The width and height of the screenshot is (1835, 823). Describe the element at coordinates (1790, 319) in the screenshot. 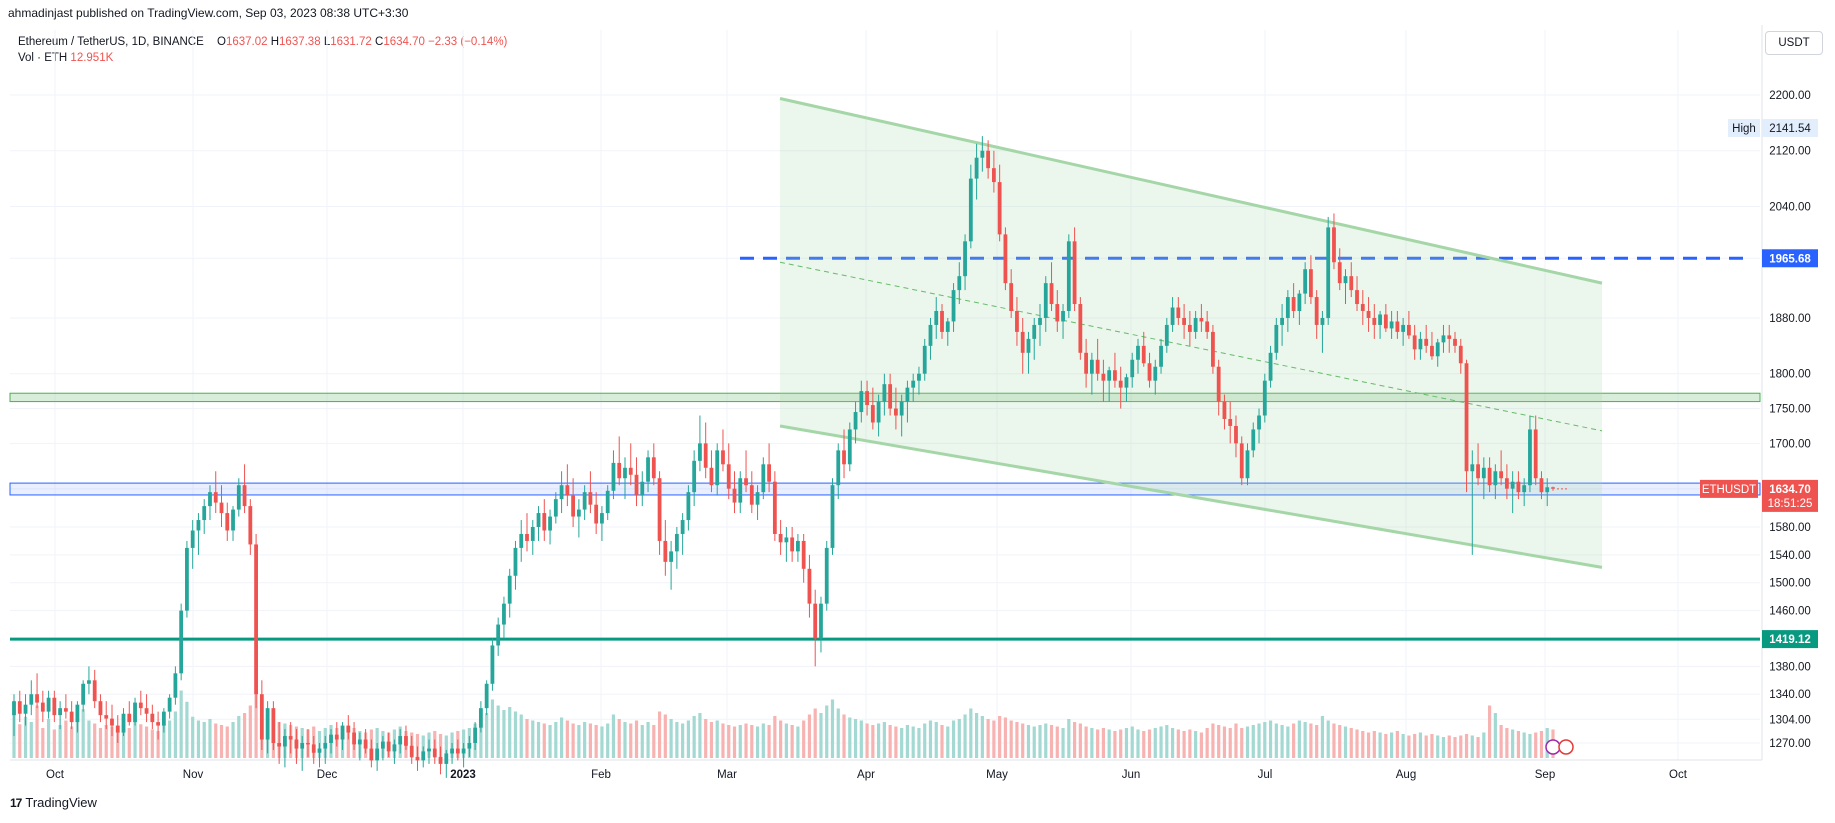

I see `price-tick-label: 1880.00` at that location.